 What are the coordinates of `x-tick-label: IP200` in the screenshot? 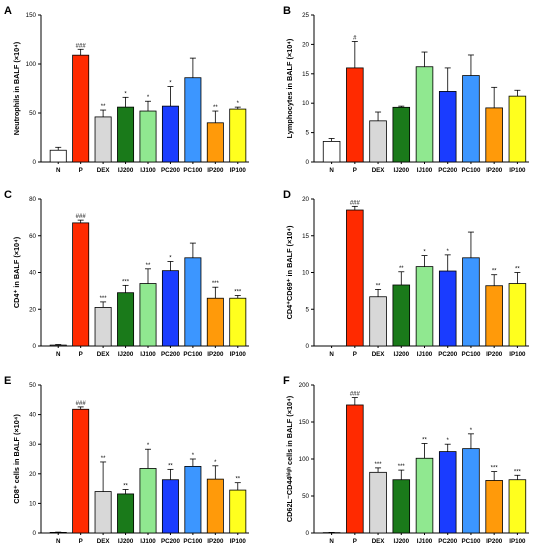 It's located at (215, 354).